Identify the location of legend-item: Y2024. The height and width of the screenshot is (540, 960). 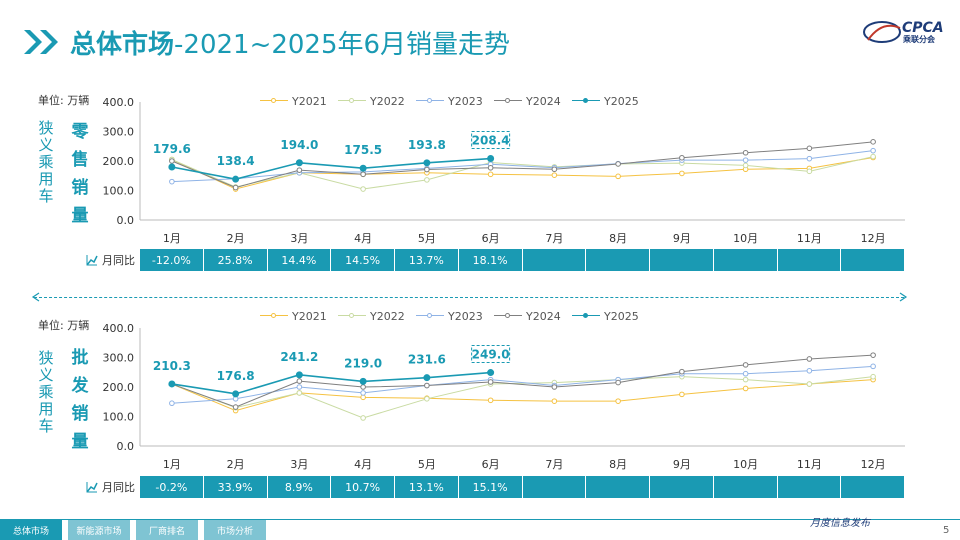
(527, 101).